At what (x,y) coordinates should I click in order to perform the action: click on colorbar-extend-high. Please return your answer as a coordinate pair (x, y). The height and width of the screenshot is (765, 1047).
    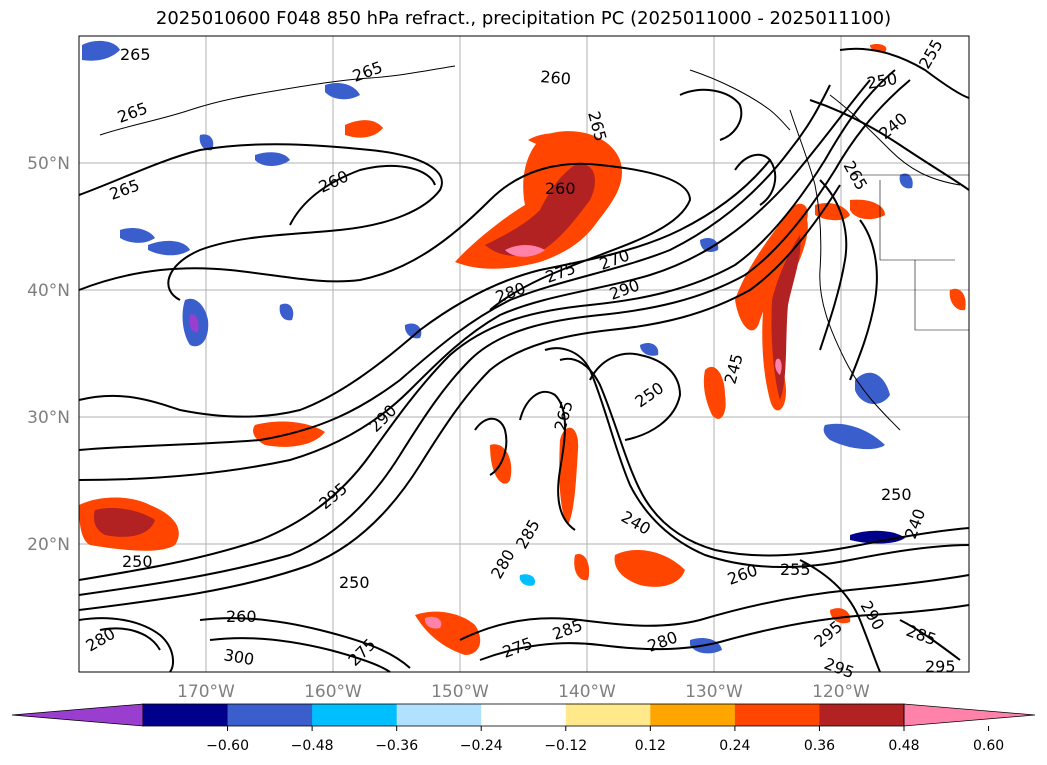
    Looking at the image, I should click on (969, 715).